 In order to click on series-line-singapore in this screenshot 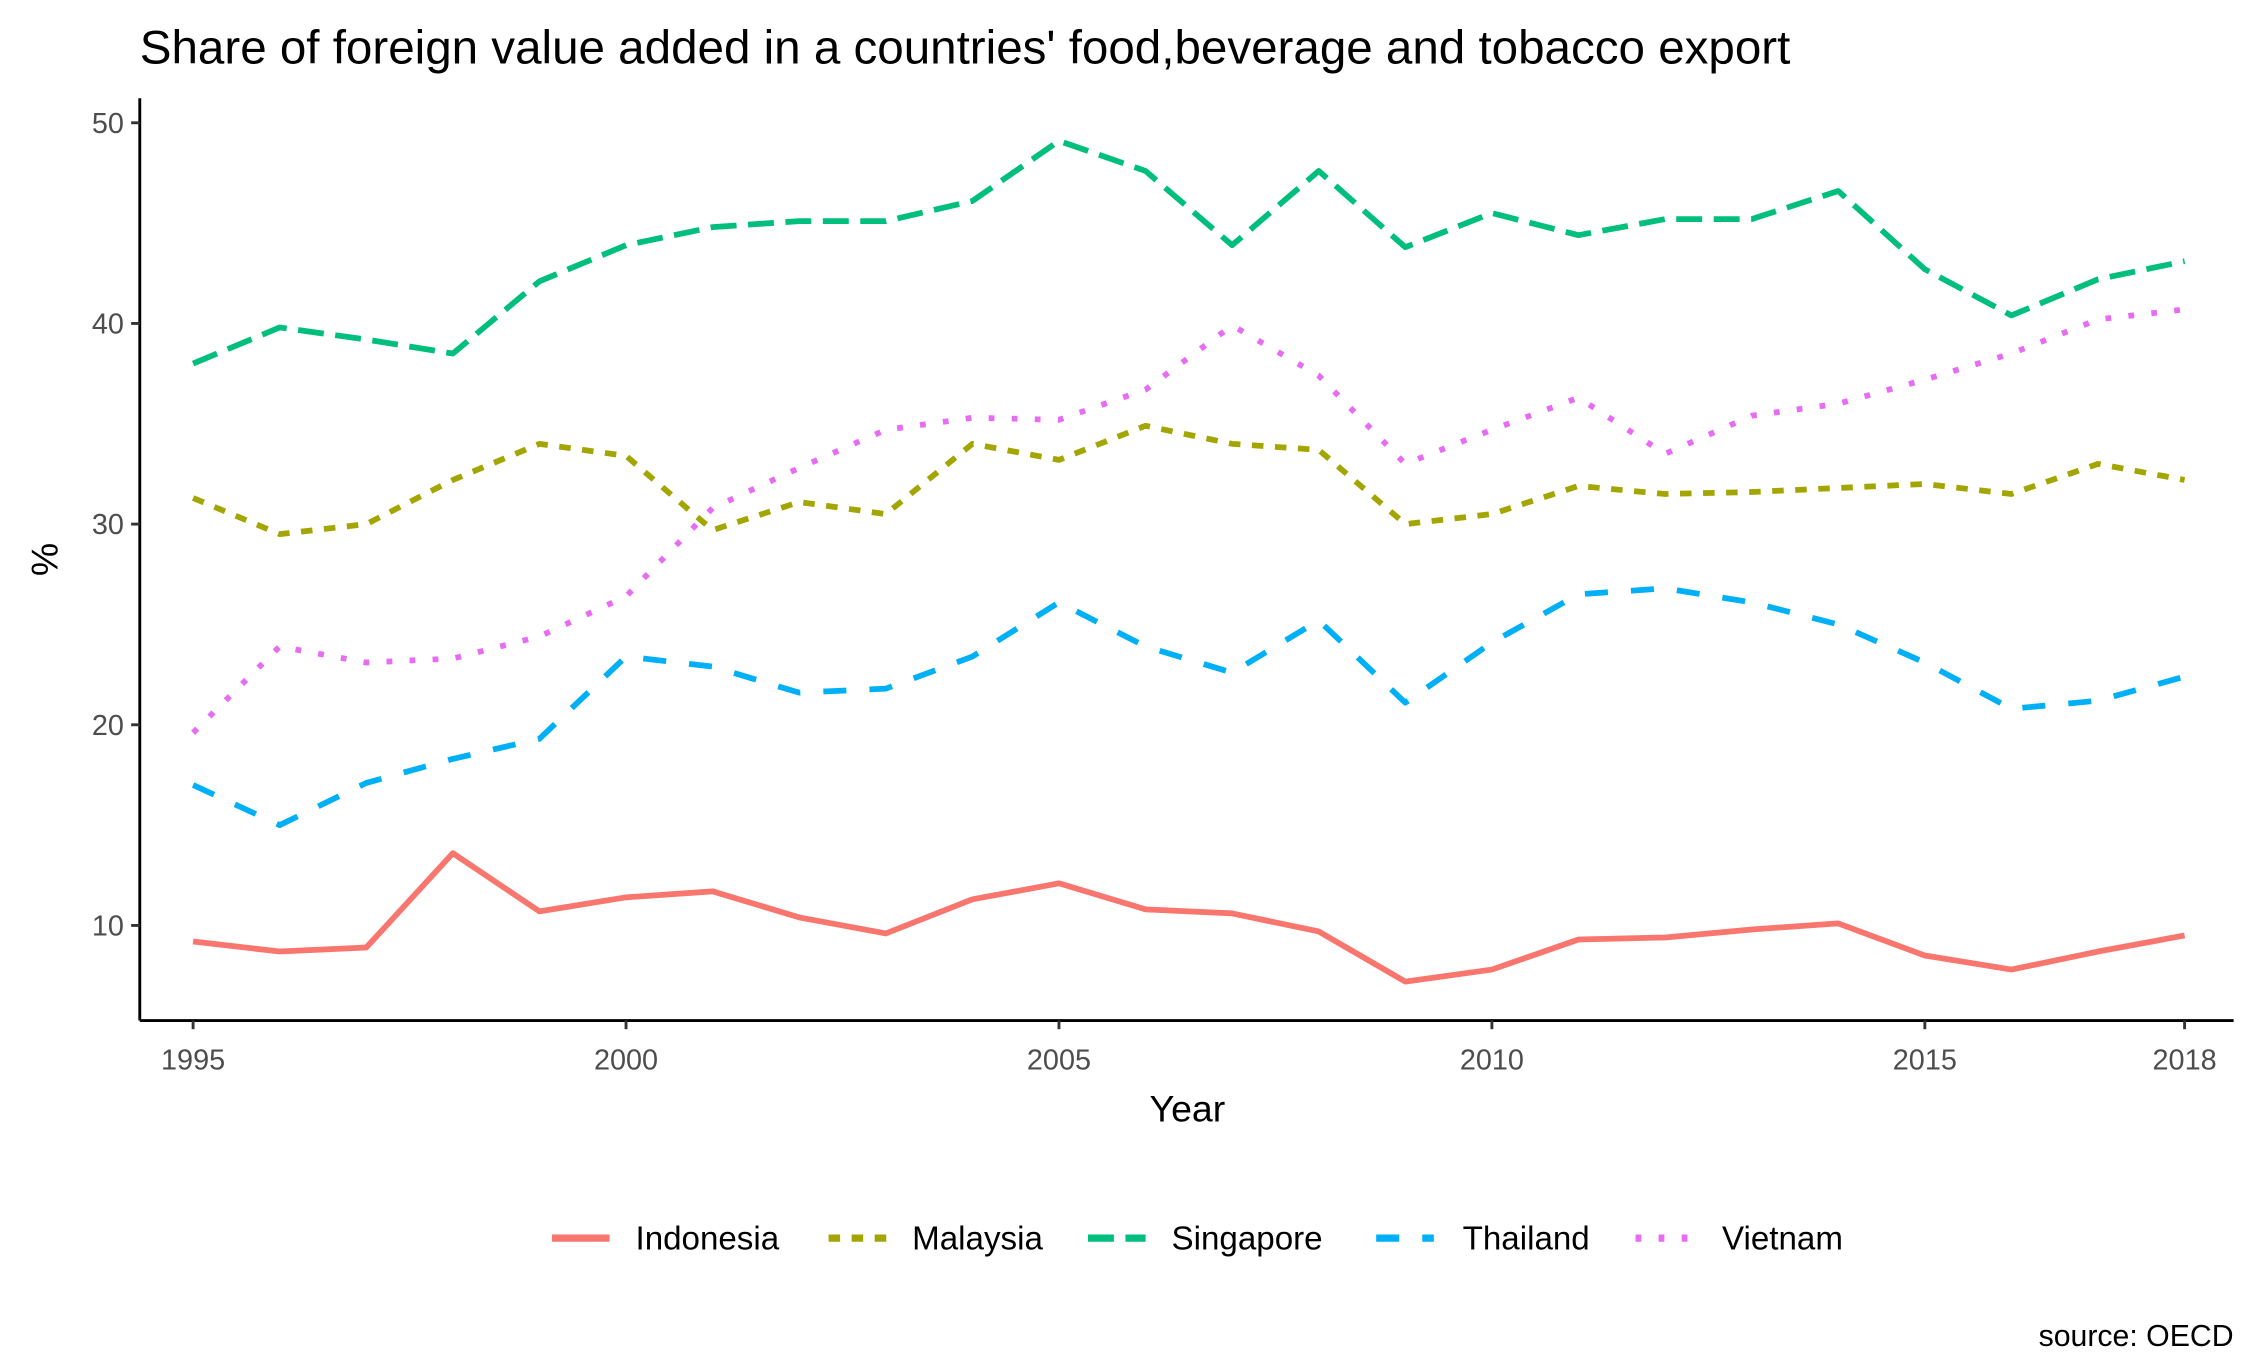, I will do `click(1188, 252)`.